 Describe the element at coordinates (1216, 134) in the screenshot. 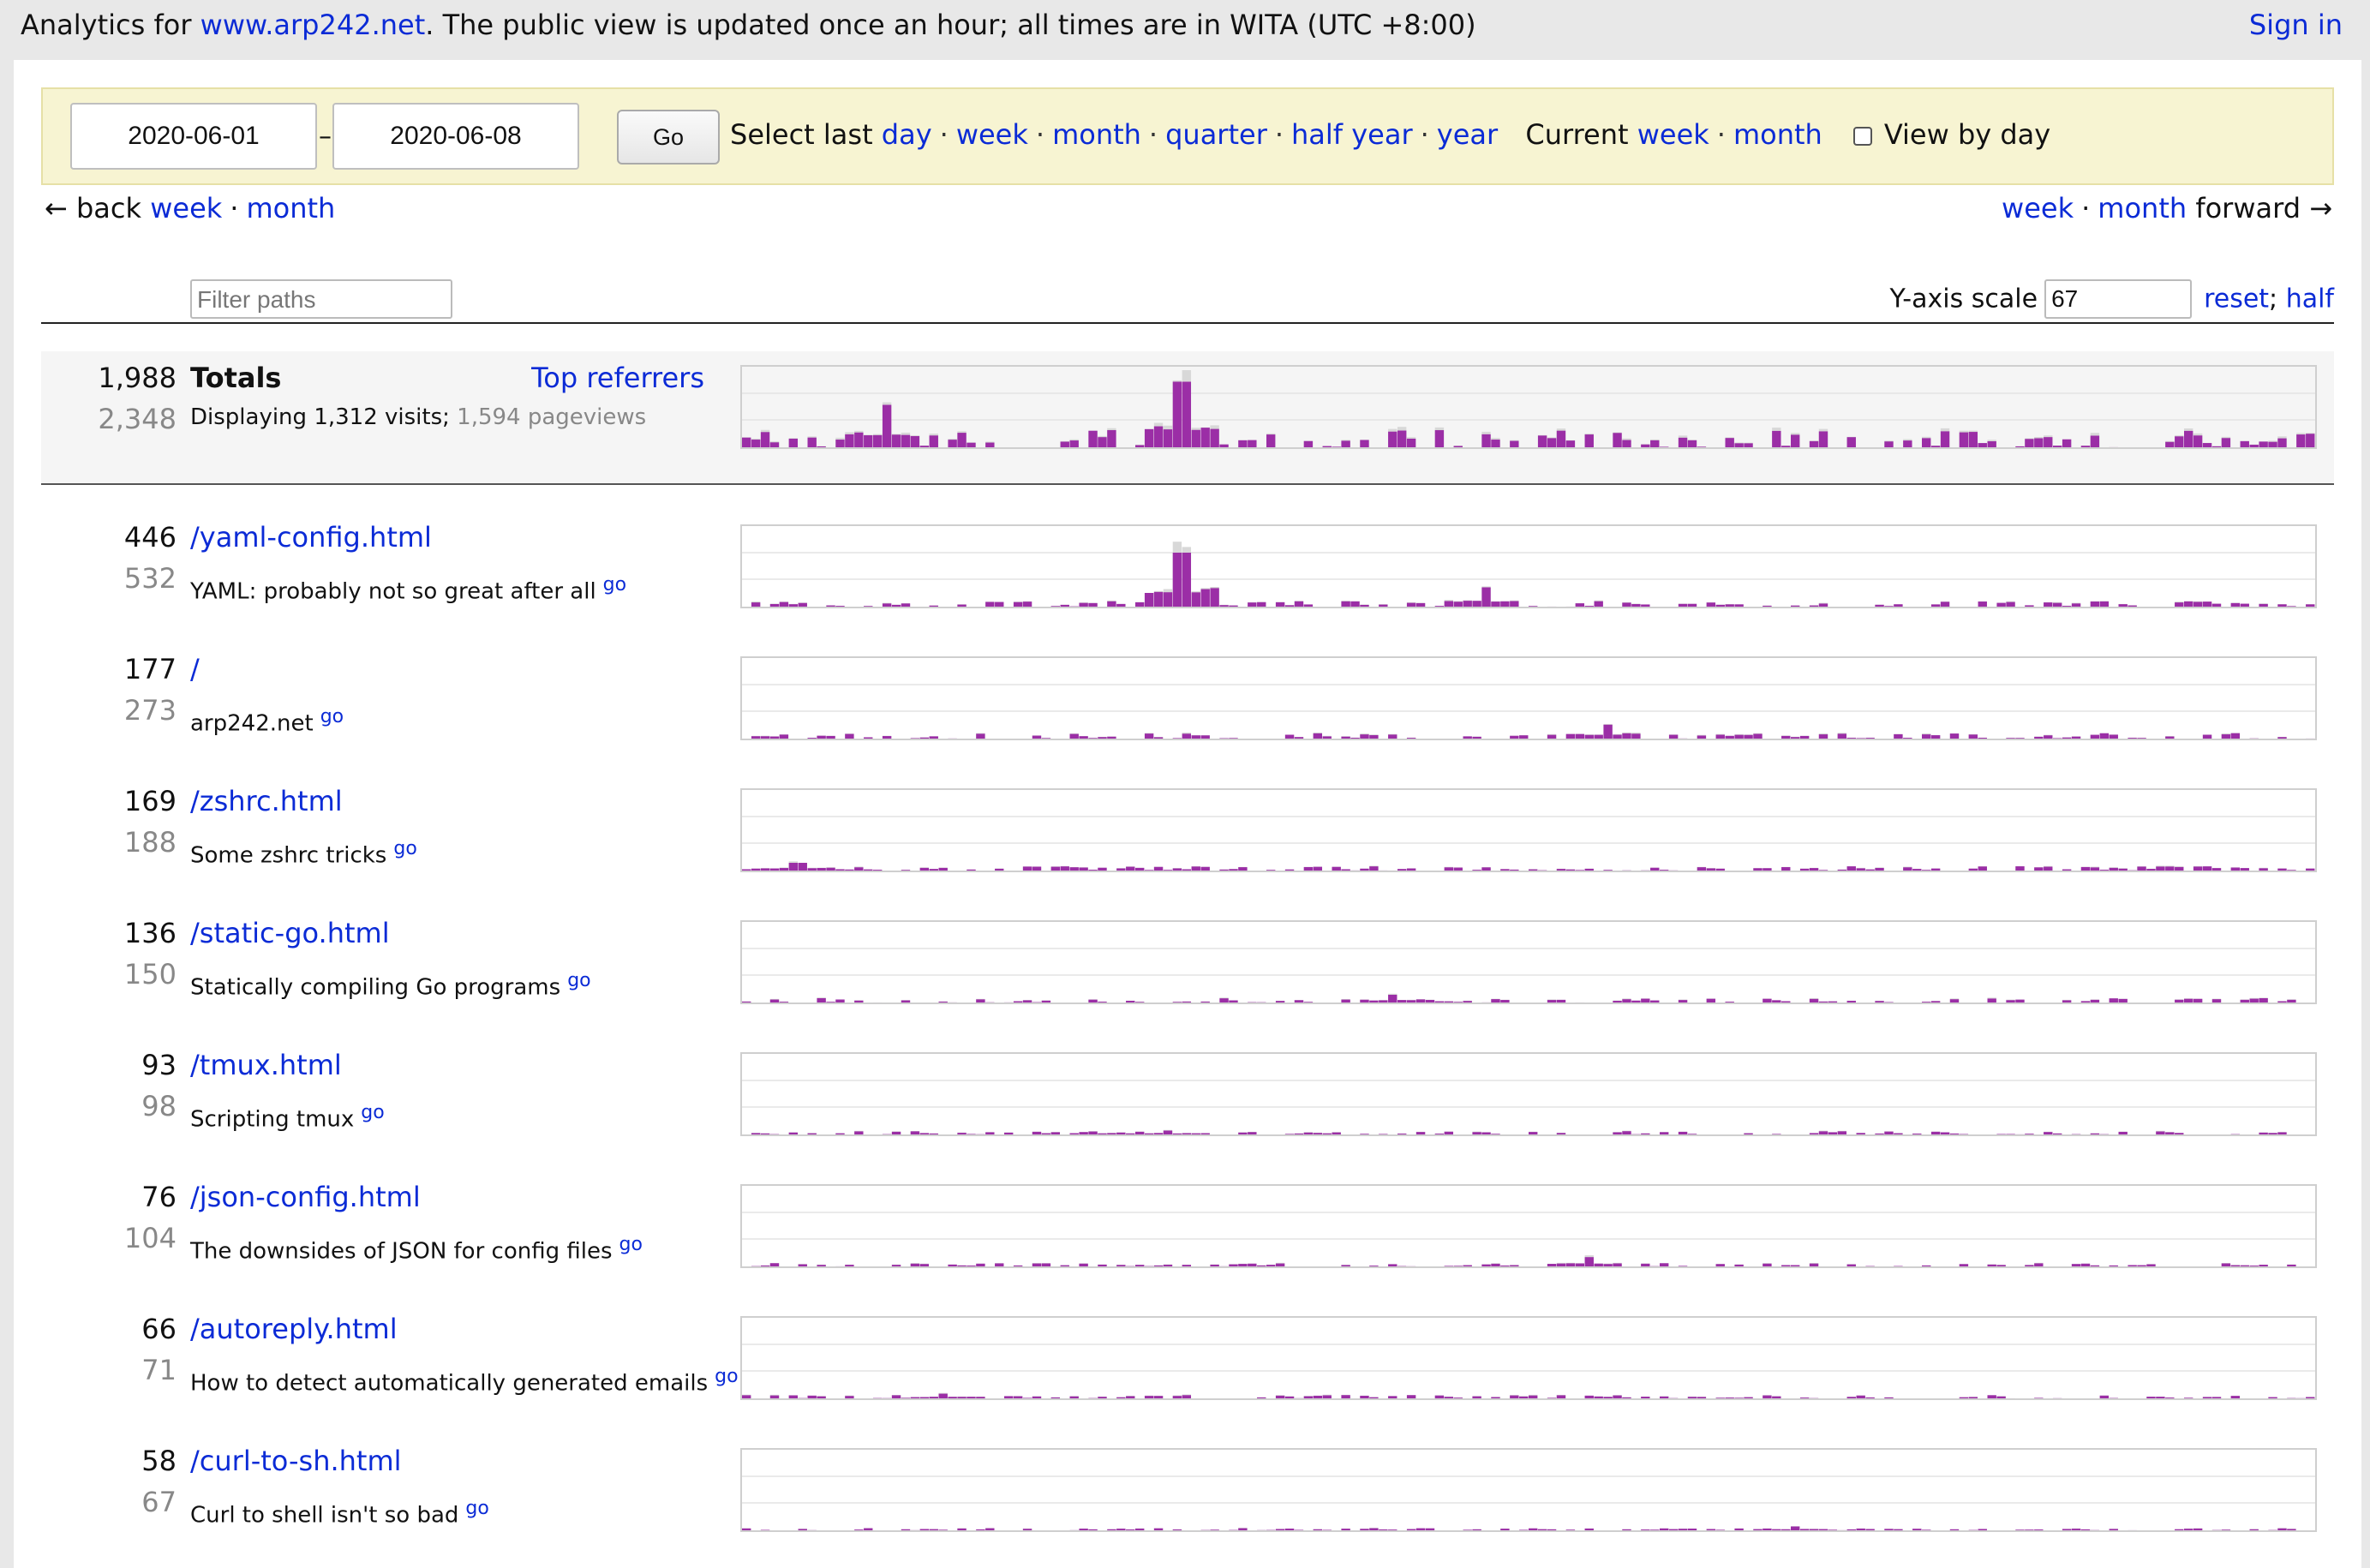

I see `select-last-quarter-link: quarter` at that location.